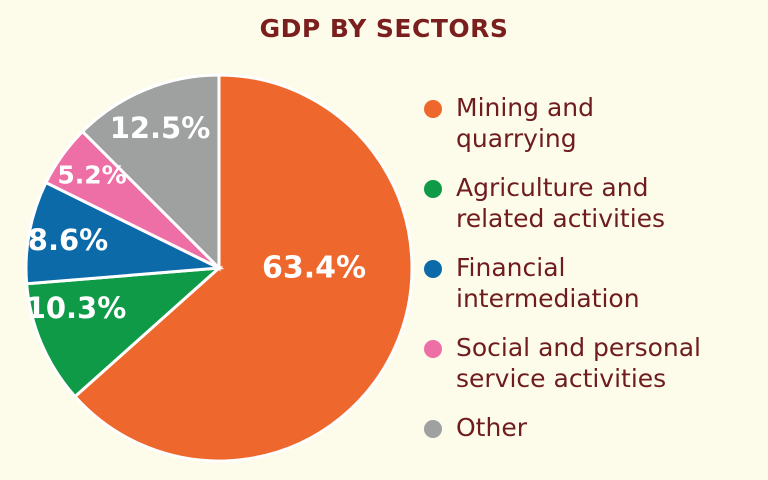 The width and height of the screenshot is (768, 480). Describe the element at coordinates (548, 283) in the screenshot. I see `legend-label: Financial intermediation` at that location.